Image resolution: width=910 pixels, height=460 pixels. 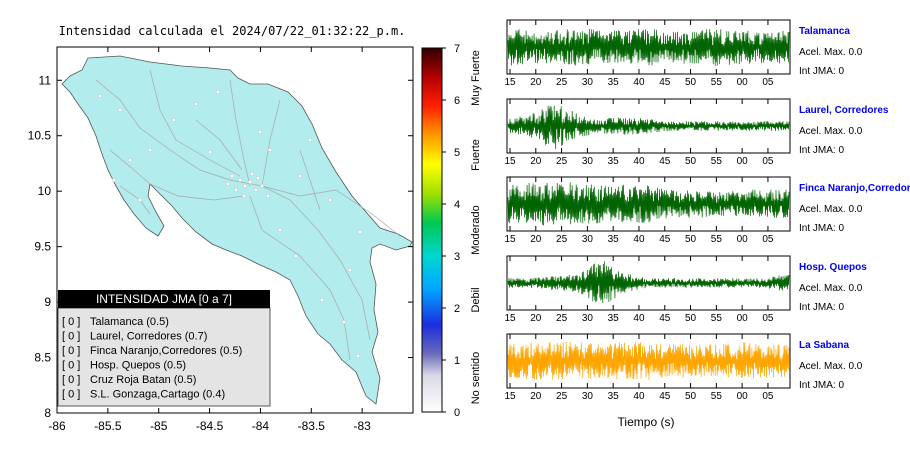 What do you see at coordinates (45, 191) in the screenshot?
I see `map-y-tick-label: 10` at bounding box center [45, 191].